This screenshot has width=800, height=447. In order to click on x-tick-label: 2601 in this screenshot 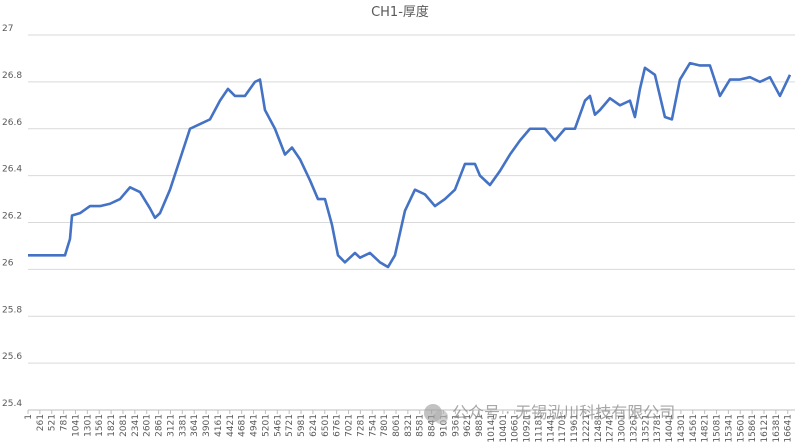, I will do `click(148, 425)`.